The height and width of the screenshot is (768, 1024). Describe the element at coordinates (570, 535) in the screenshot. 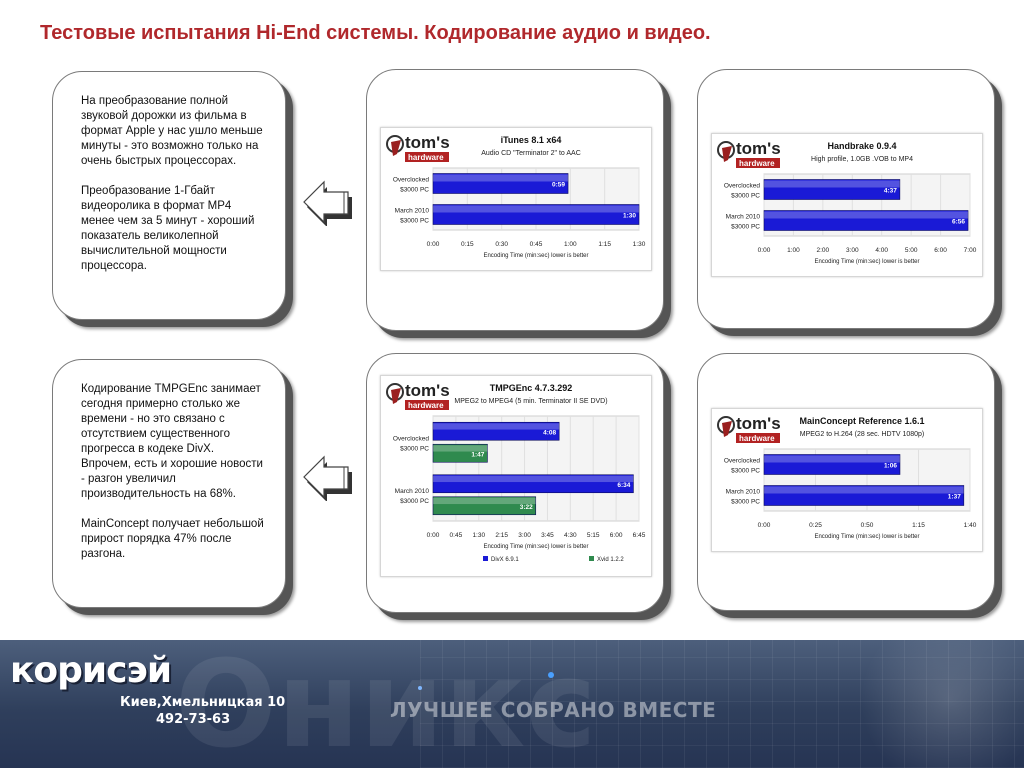

I see `x-tick-label: 4:30` at that location.